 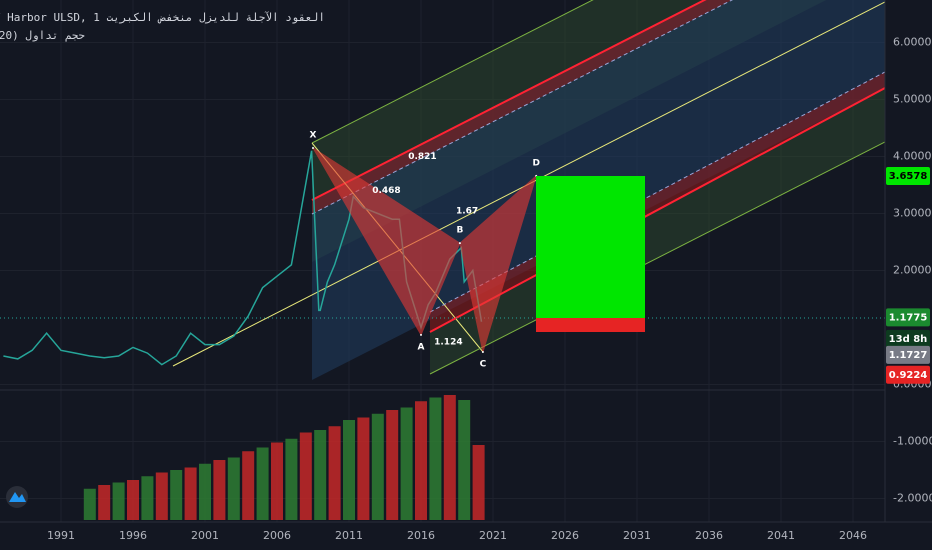 What do you see at coordinates (313, 135) in the screenshot?
I see `pattern-label: X` at bounding box center [313, 135].